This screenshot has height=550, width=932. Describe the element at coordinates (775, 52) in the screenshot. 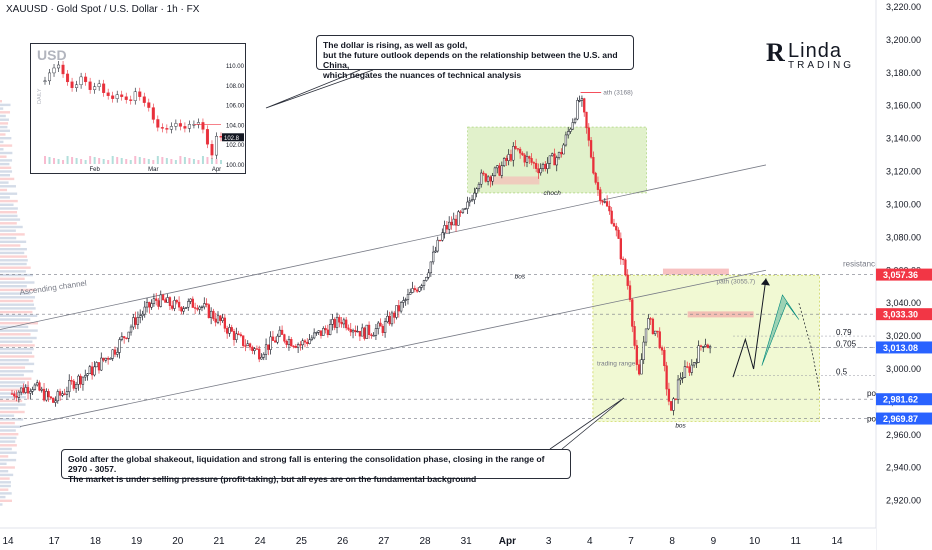

I see `logo-mark: R` at that location.